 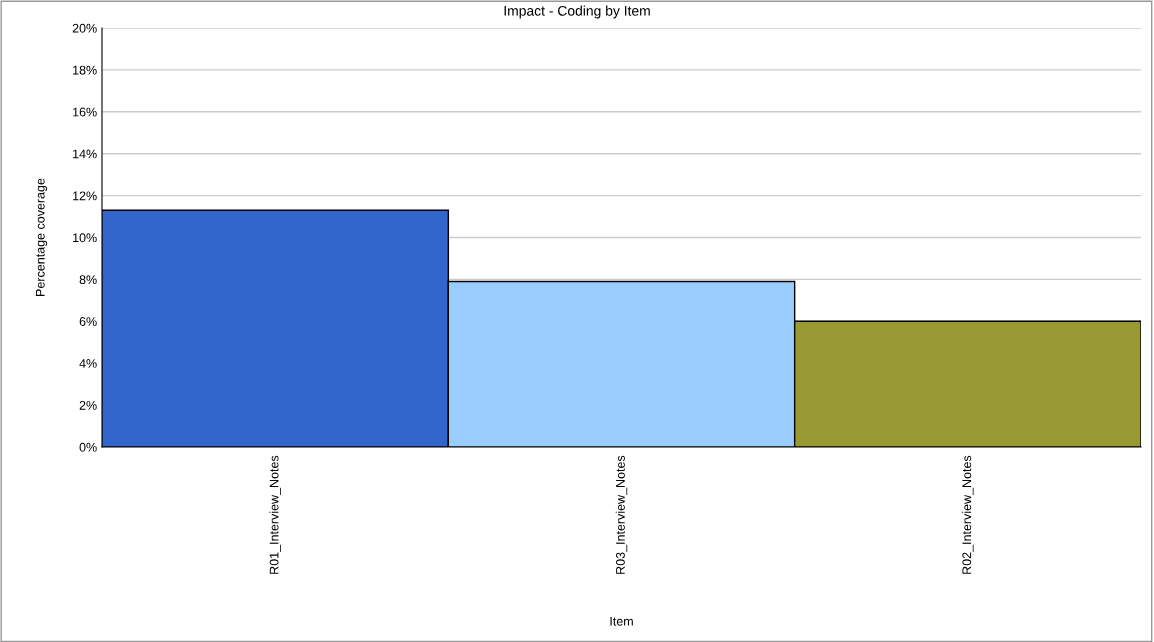 What do you see at coordinates (577, 12) in the screenshot?
I see `chart-title: Impact - Coding by Item` at bounding box center [577, 12].